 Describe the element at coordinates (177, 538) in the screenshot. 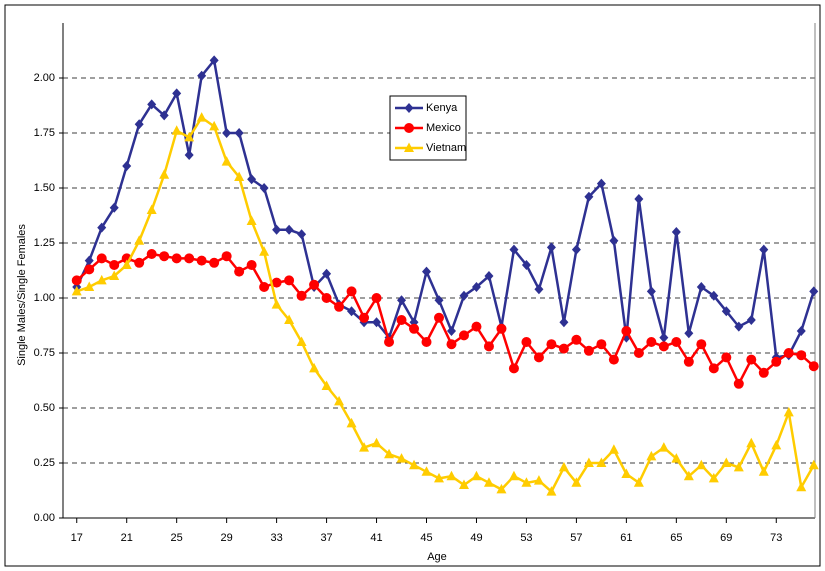

I see `x-tick-label: 25` at that location.